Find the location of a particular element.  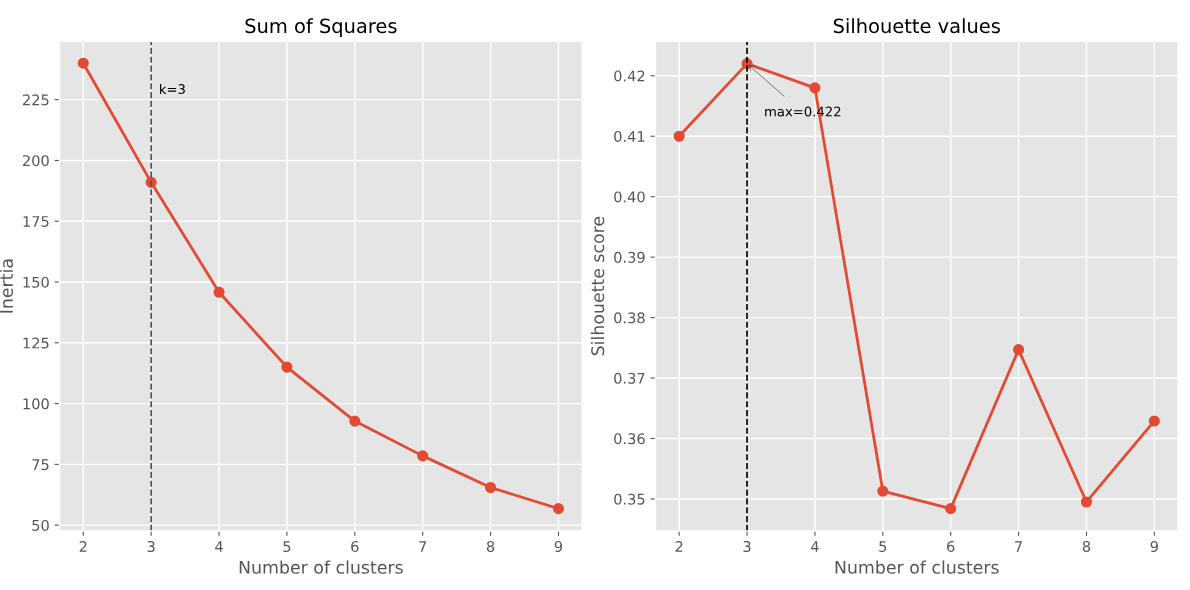

y-tick-label: 0.39 is located at coordinates (629, 257).